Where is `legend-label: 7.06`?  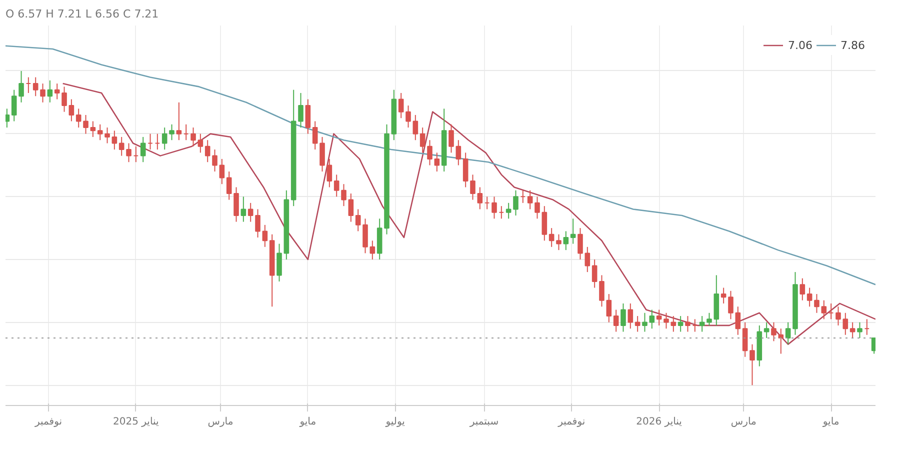
legend-label: 7.06 is located at coordinates (800, 45).